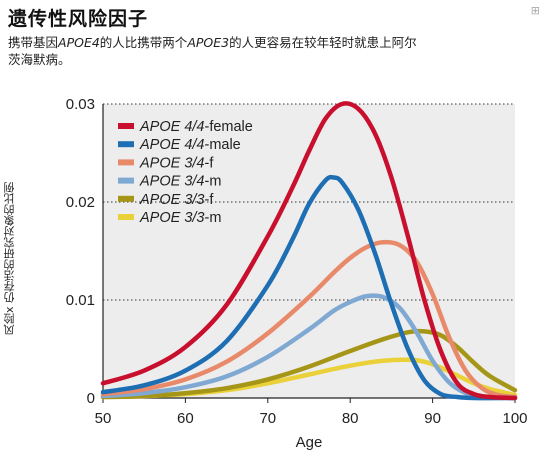 Image resolution: width=548 pixels, height=461 pixels. I want to click on x-tick-label-4: 90, so click(432, 418).